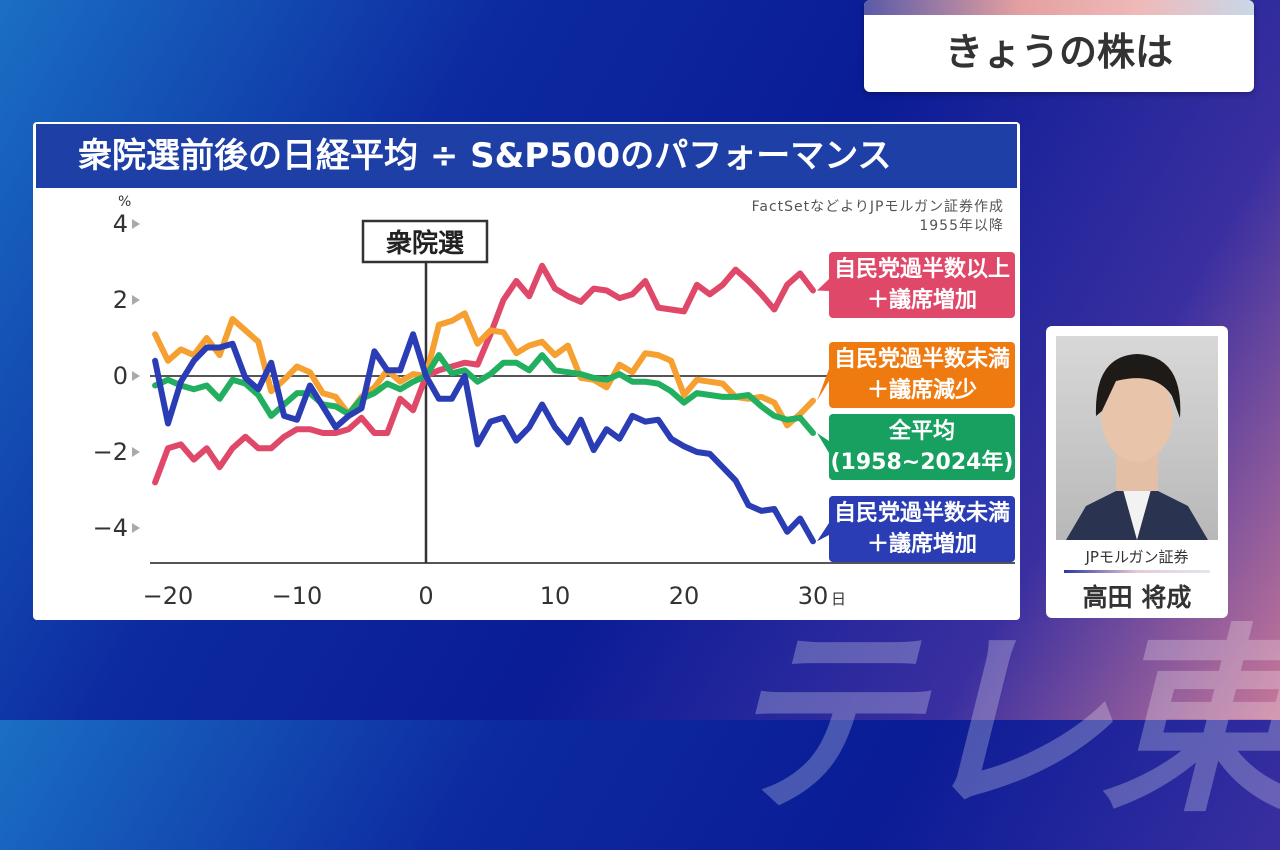 This screenshot has width=1280, height=850. I want to click on y-tick-label: −2, so click(110, 452).